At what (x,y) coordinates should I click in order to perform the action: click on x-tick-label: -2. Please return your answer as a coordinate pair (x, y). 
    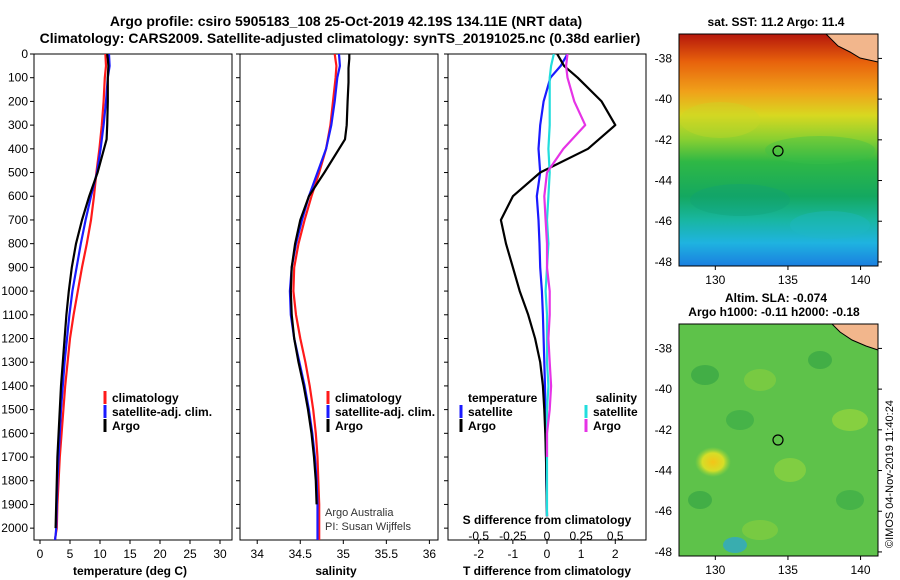
    Looking at the image, I should click on (478, 554).